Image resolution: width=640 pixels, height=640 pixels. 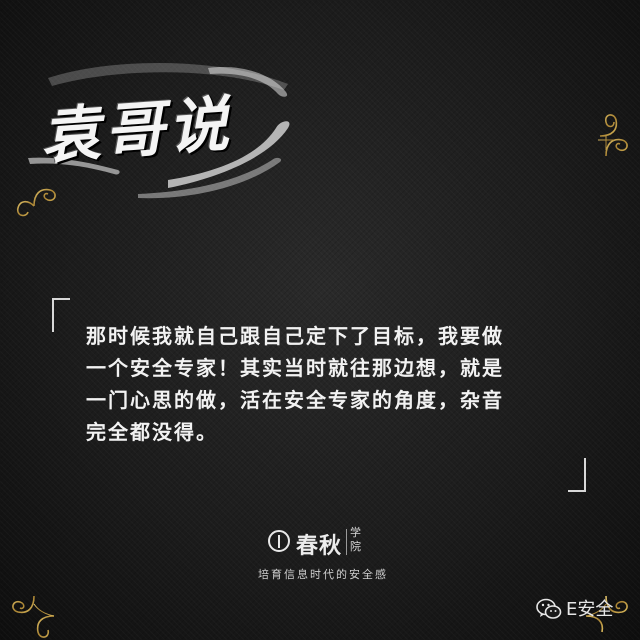 What do you see at coordinates (549, 608) in the screenshot?
I see `wechat-icon` at bounding box center [549, 608].